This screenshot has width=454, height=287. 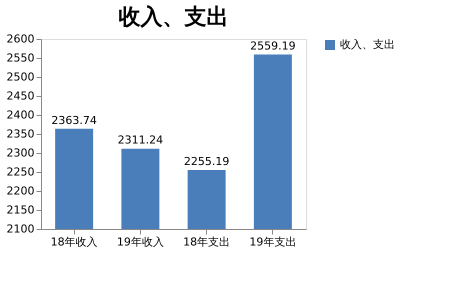 I want to click on y-tick-label: 2300, so click(x=20, y=153).